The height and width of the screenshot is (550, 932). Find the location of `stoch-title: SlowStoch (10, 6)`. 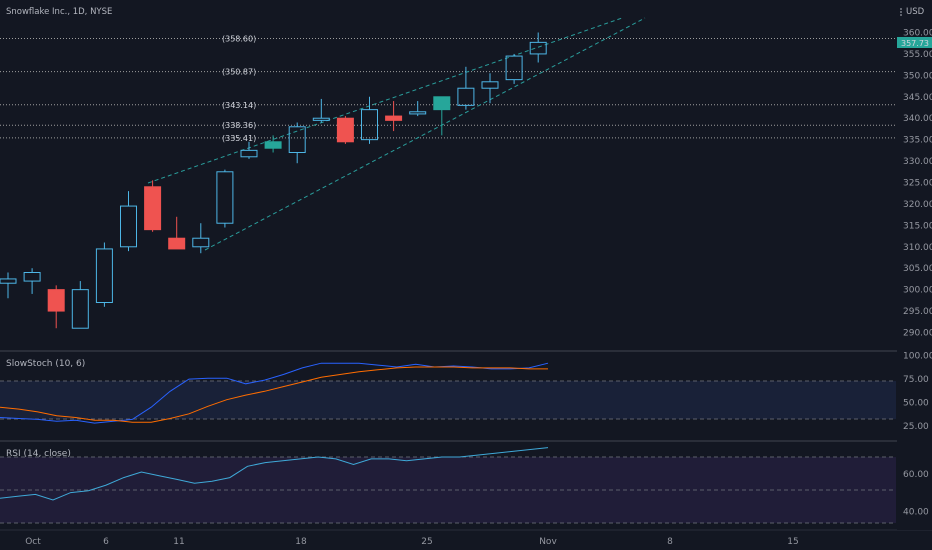

stoch-title: SlowStoch (10, 6) is located at coordinates (45, 364).